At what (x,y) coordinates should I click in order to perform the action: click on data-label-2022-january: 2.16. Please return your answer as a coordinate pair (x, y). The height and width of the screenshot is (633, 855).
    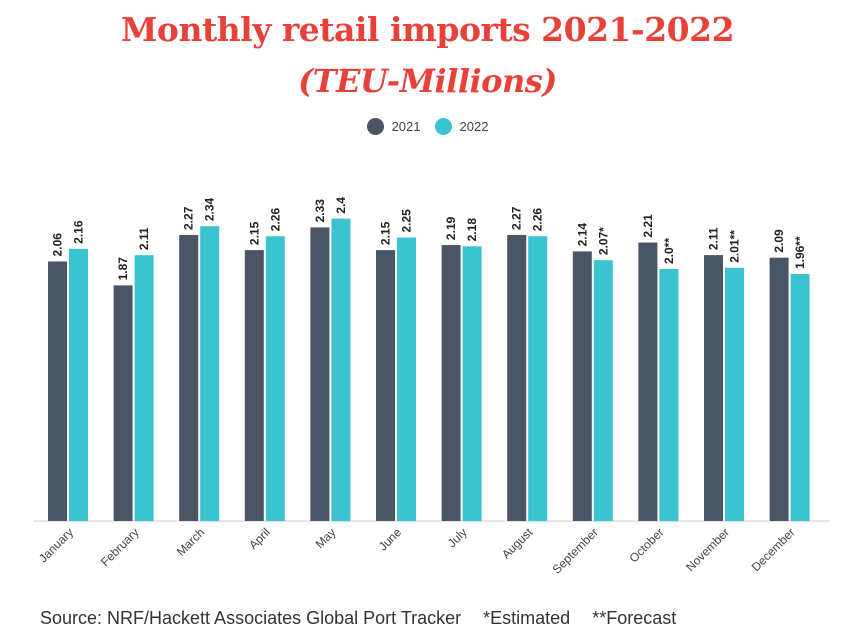
    Looking at the image, I should click on (79, 232).